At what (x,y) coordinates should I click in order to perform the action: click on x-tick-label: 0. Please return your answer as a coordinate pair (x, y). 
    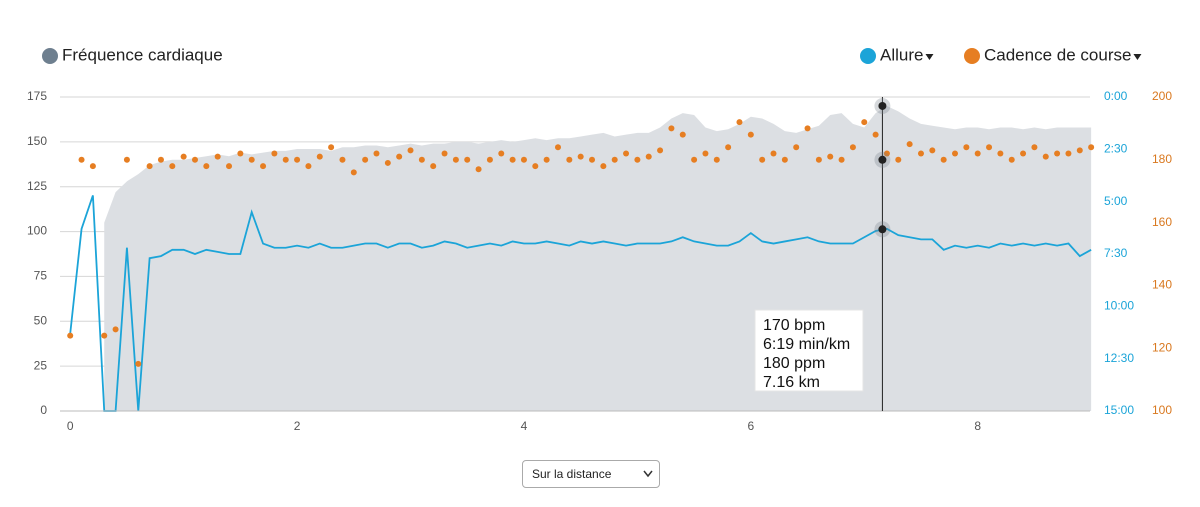
    Looking at the image, I should click on (70, 426).